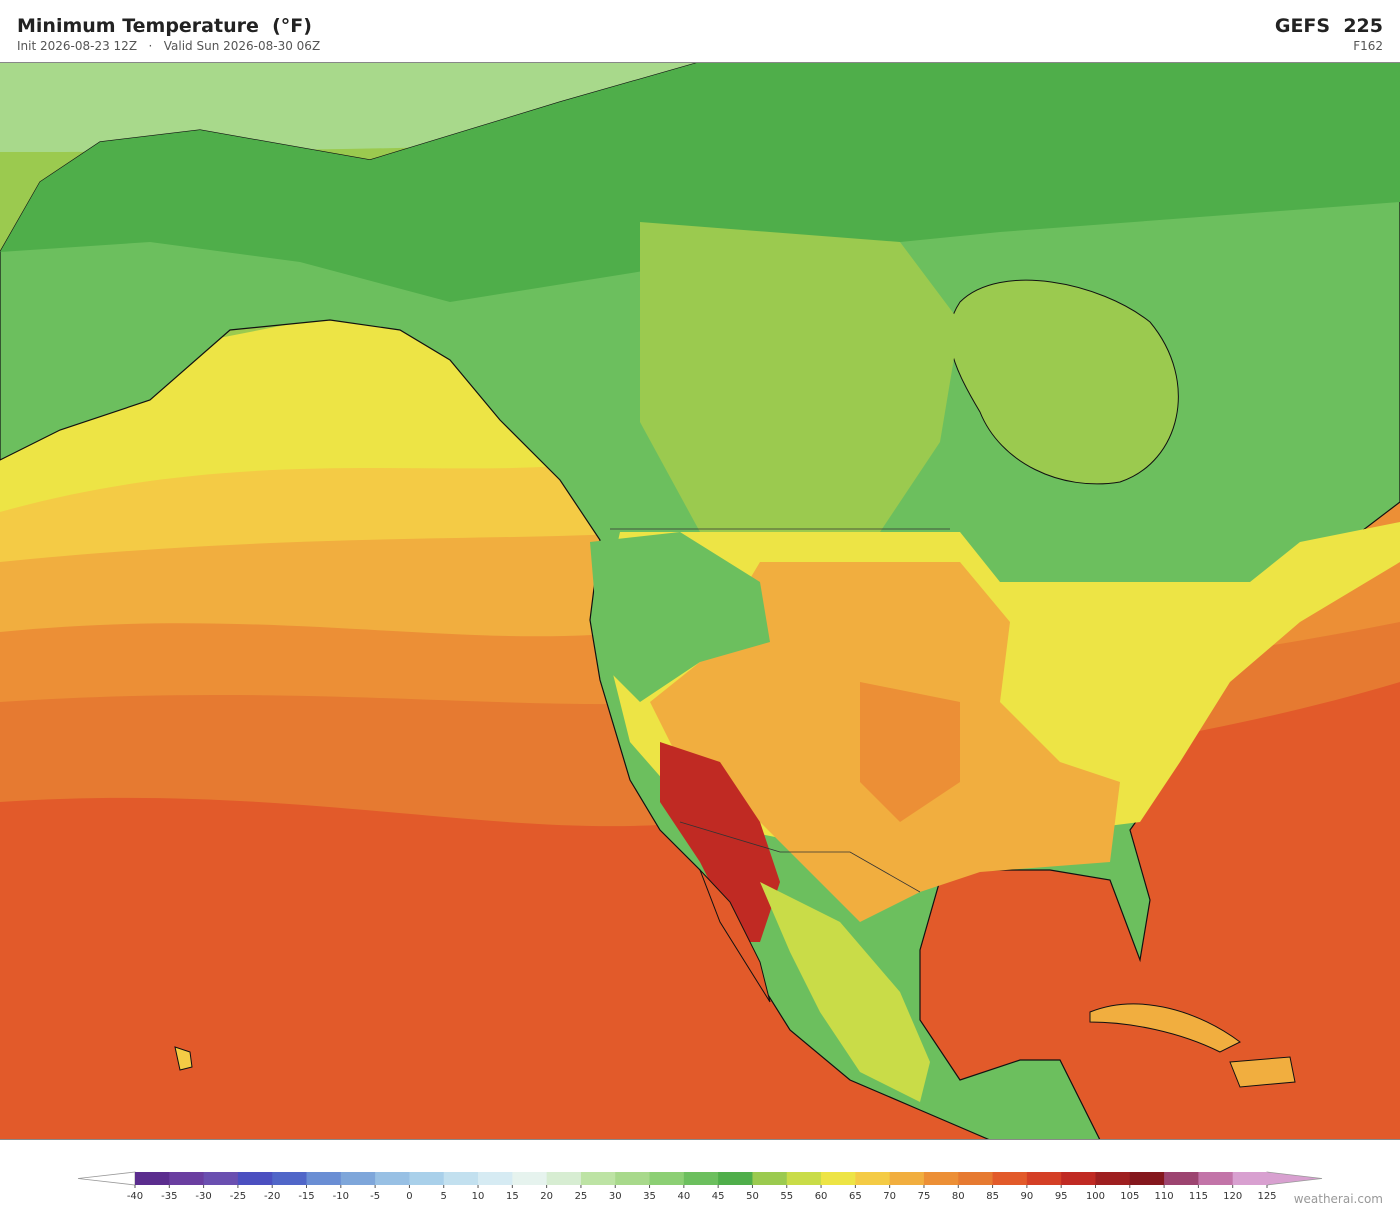  What do you see at coordinates (1027, 1196) in the screenshot?
I see `colorbar-tick-label: 90` at bounding box center [1027, 1196].